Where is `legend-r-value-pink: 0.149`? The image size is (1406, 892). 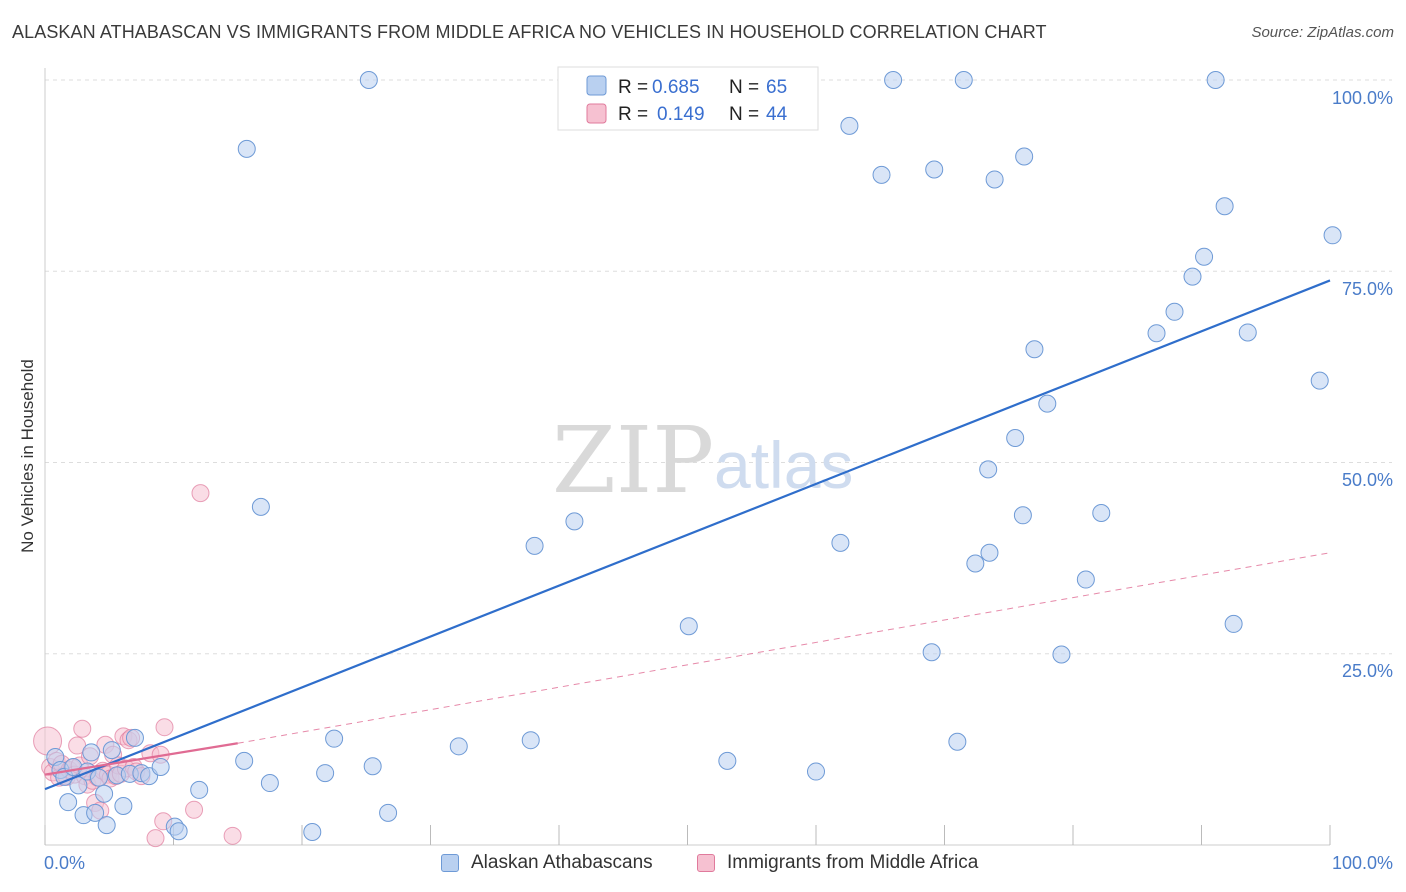 legend-r-value-pink: 0.149 is located at coordinates (681, 114).